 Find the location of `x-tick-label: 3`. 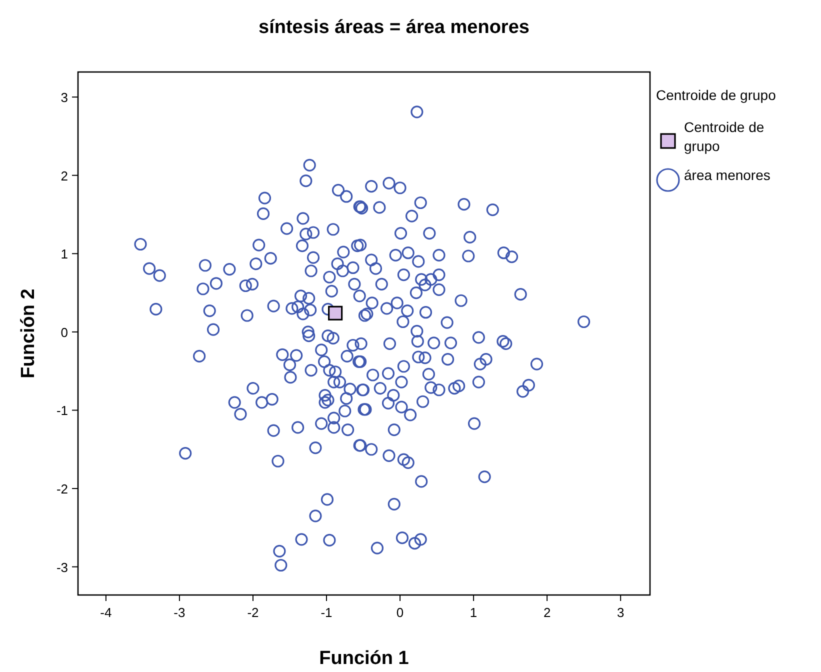

x-tick-label: 3 is located at coordinates (620, 612).